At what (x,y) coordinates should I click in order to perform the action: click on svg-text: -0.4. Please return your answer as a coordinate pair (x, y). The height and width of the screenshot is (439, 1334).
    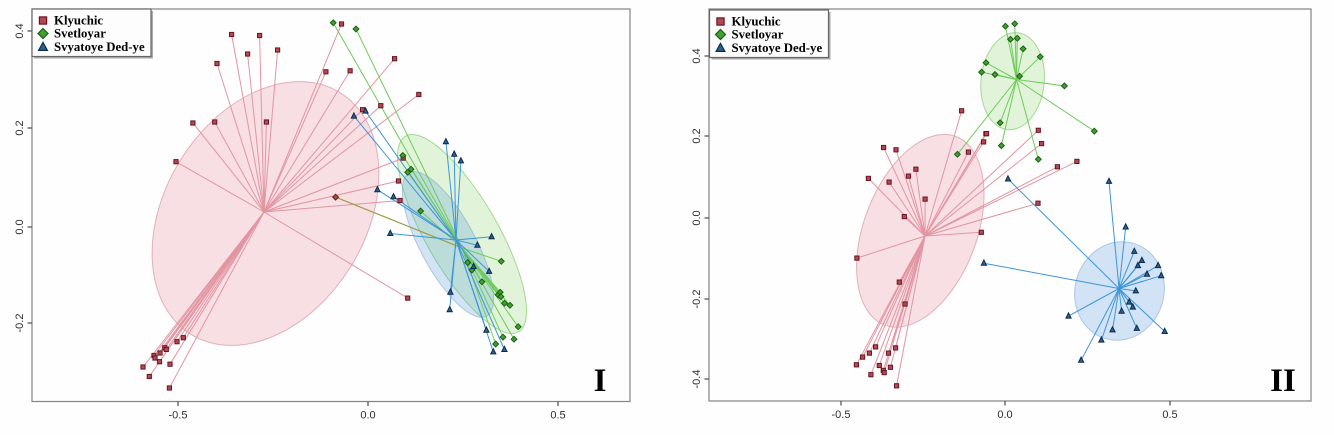
    Looking at the image, I should click on (697, 379).